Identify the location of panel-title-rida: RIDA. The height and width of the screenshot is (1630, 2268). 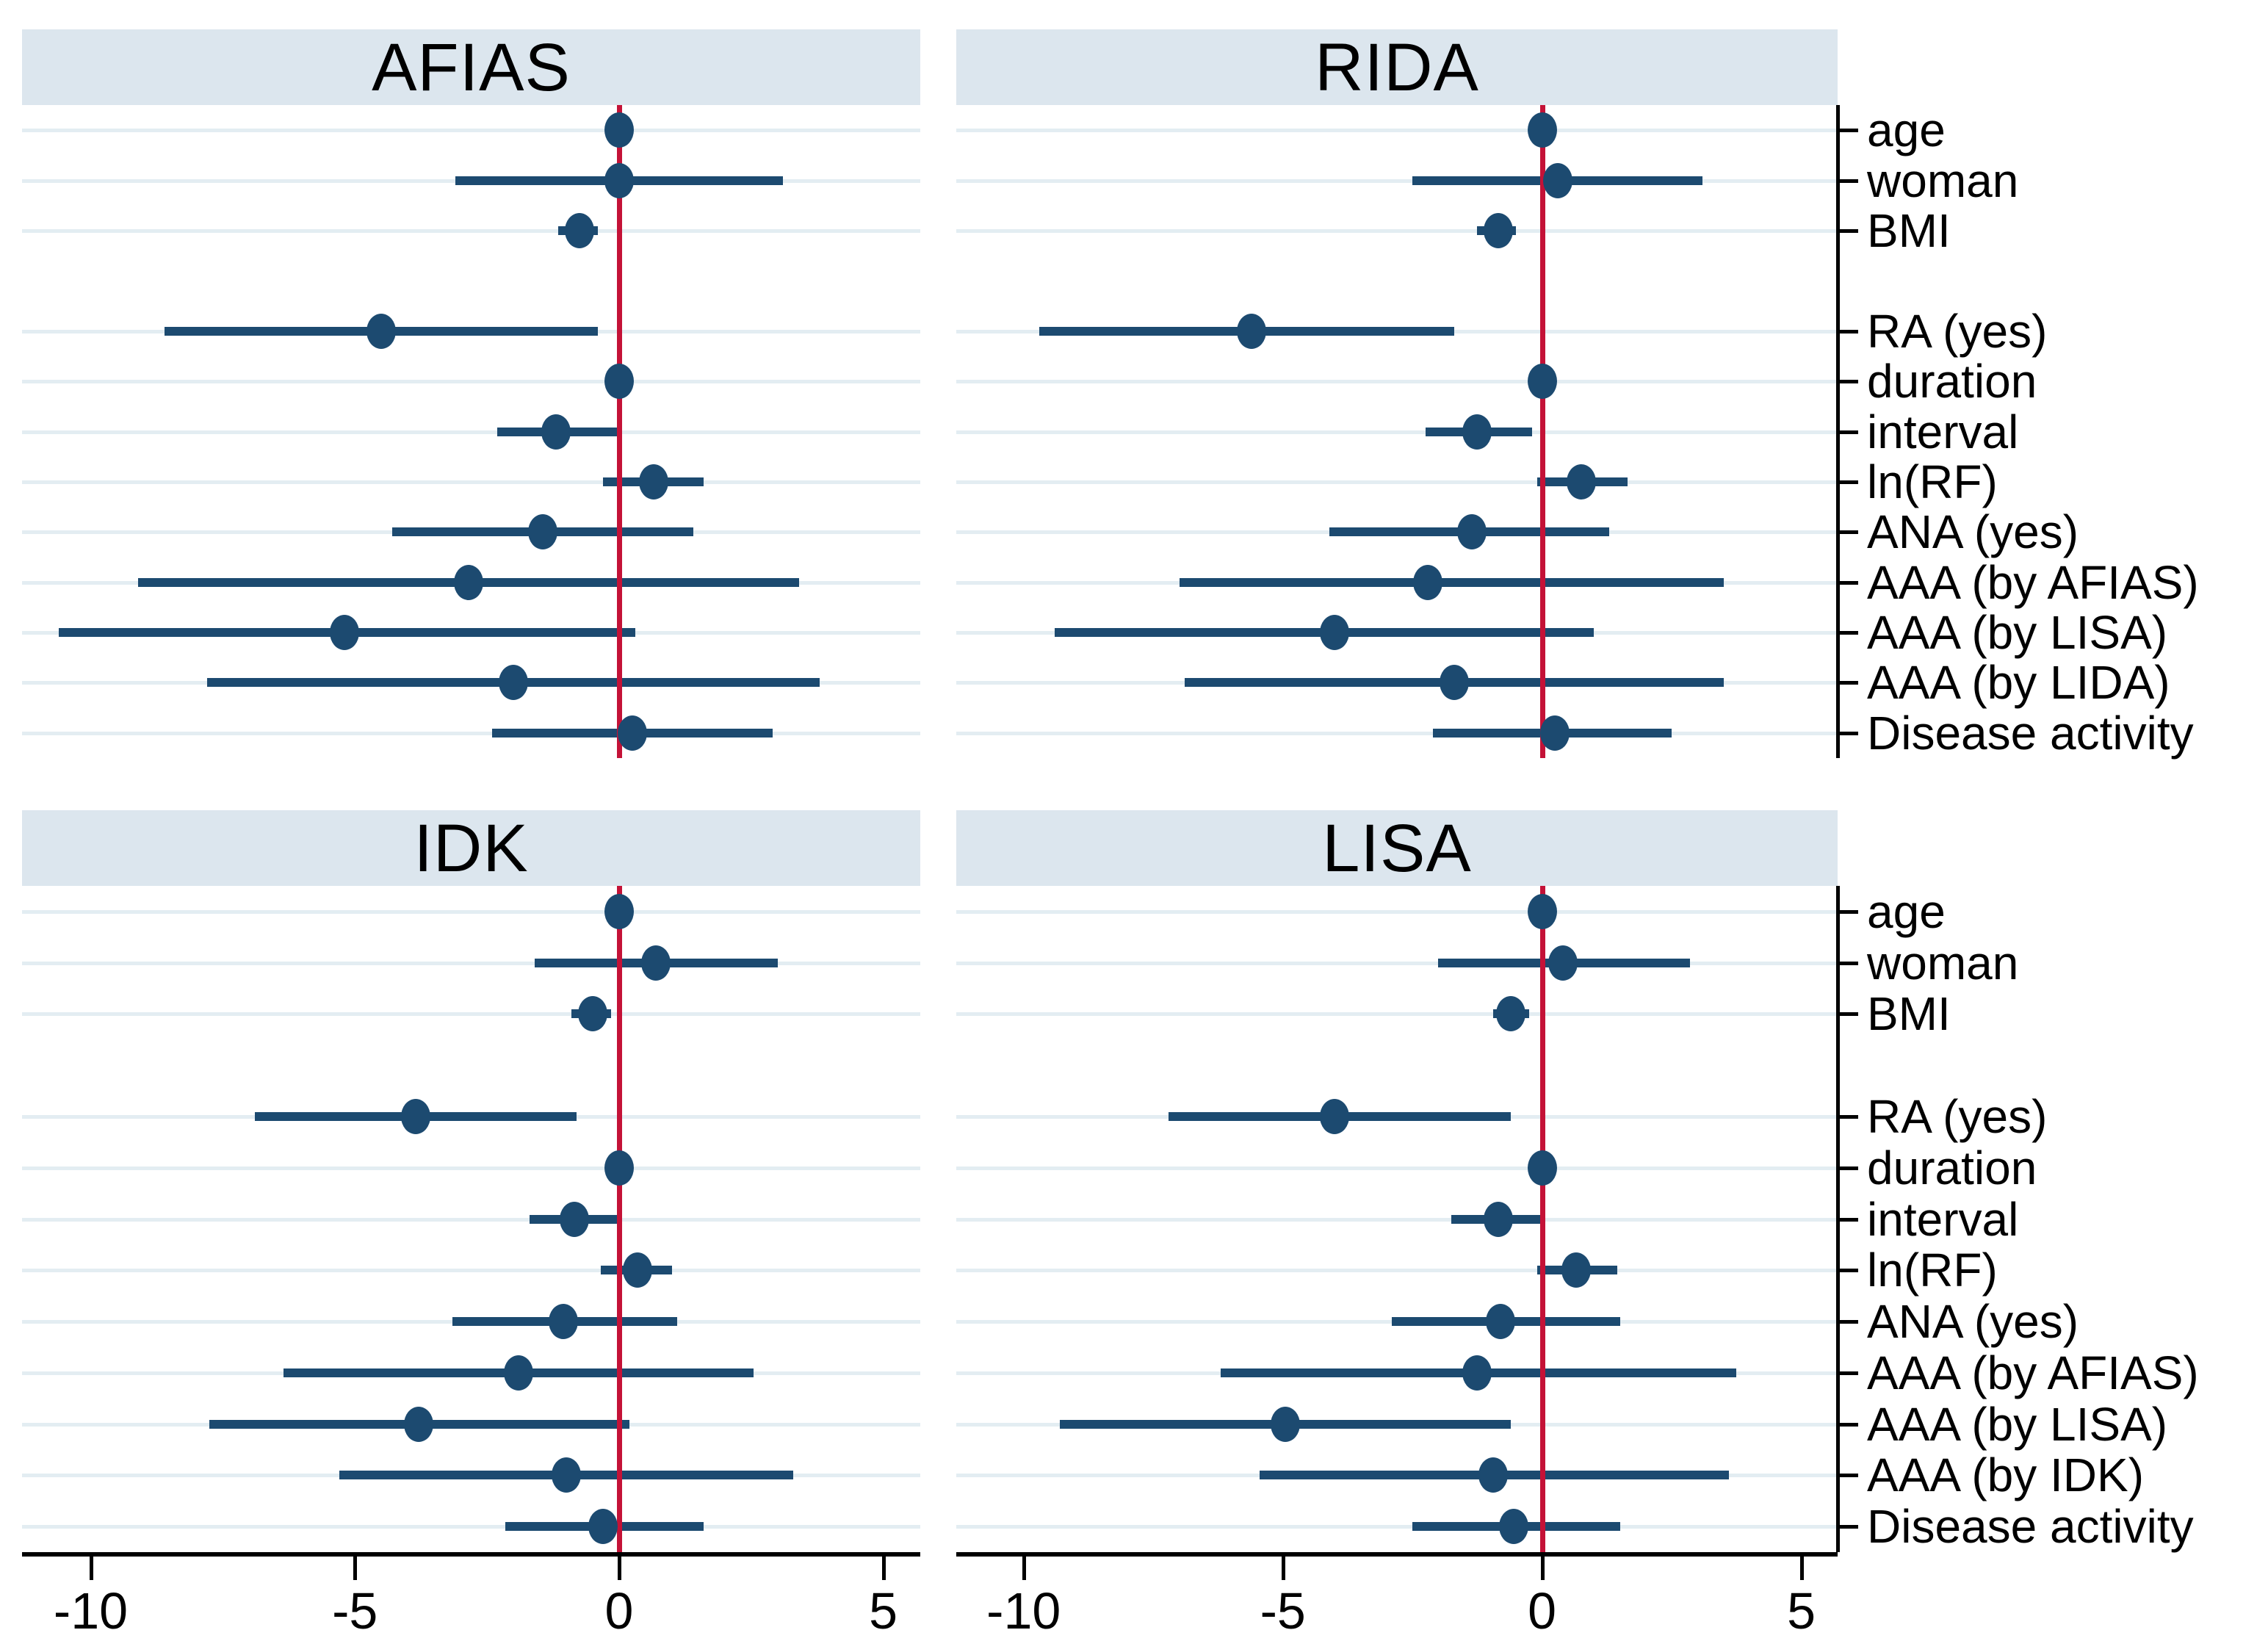
(1397, 67).